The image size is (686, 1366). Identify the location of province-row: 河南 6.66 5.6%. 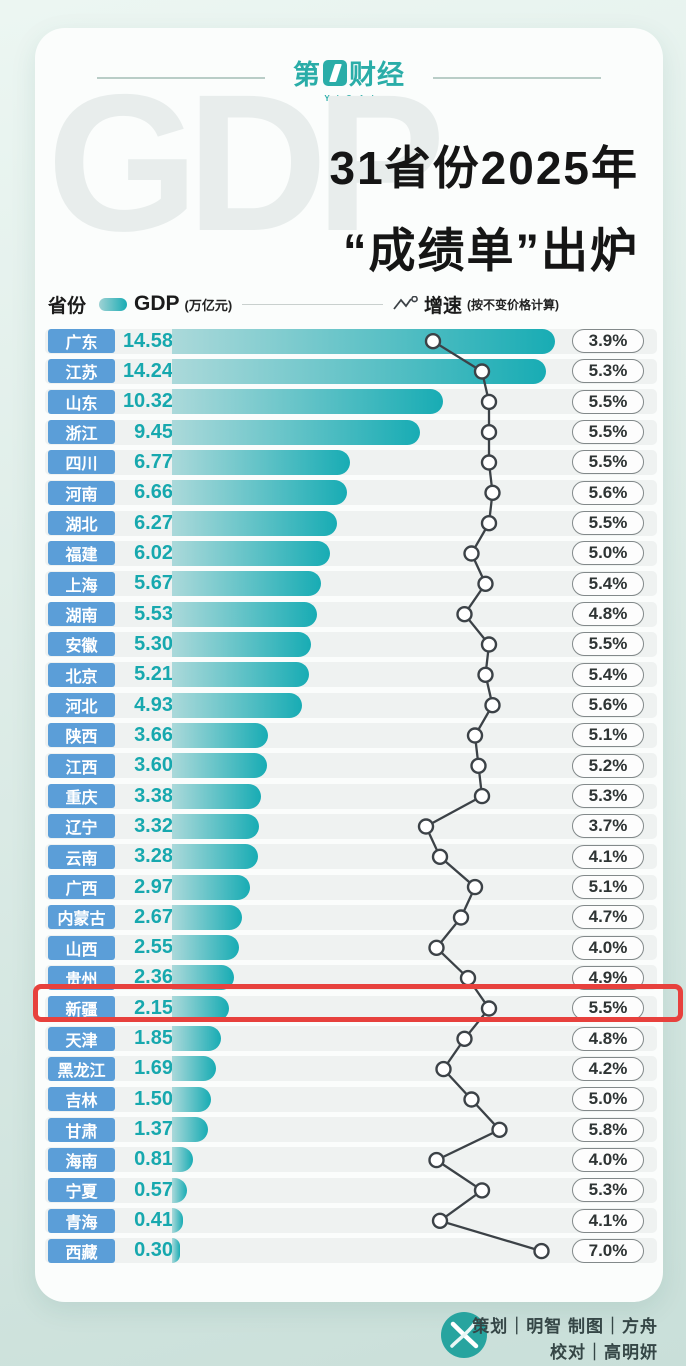
(349, 493).